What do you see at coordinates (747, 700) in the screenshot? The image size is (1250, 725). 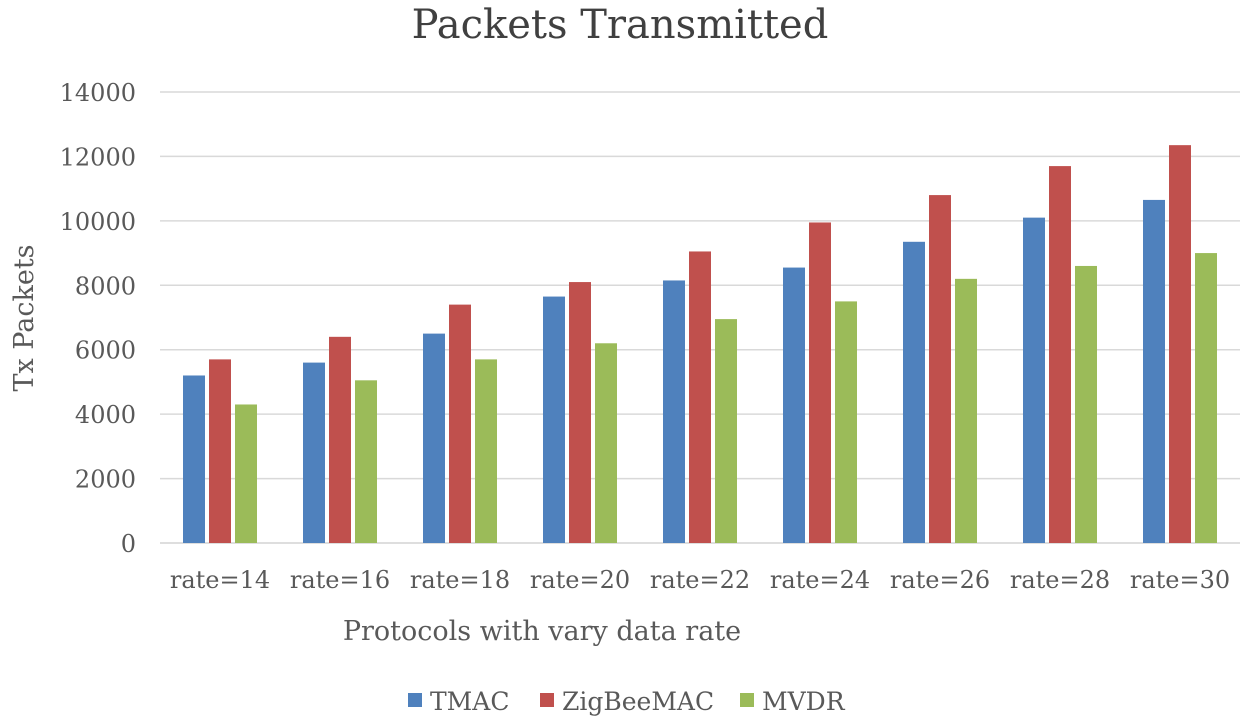 I see `legend-swatch-mvdr` at bounding box center [747, 700].